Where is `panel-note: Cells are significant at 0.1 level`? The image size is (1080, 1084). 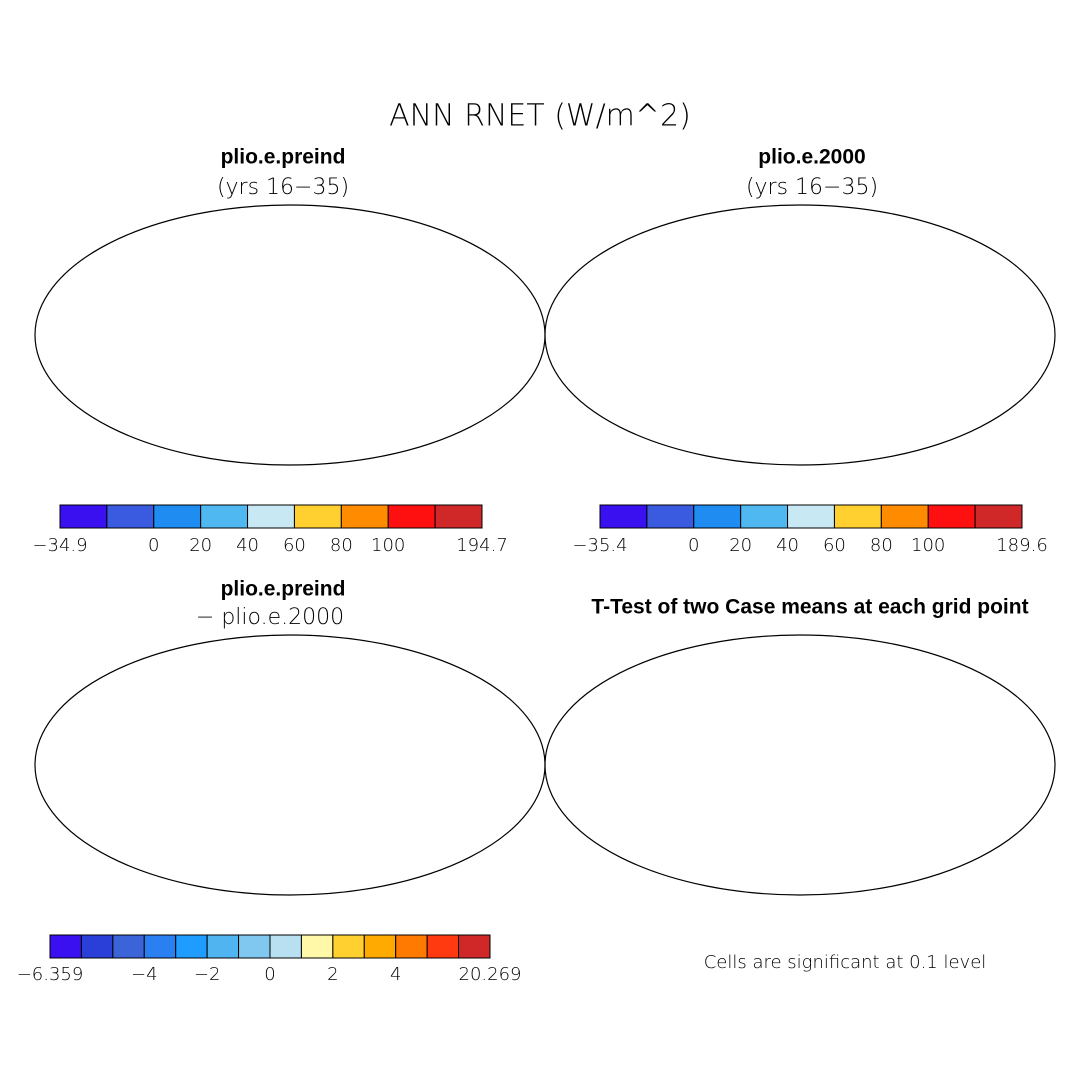 panel-note: Cells are significant at 0.1 level is located at coordinates (845, 962).